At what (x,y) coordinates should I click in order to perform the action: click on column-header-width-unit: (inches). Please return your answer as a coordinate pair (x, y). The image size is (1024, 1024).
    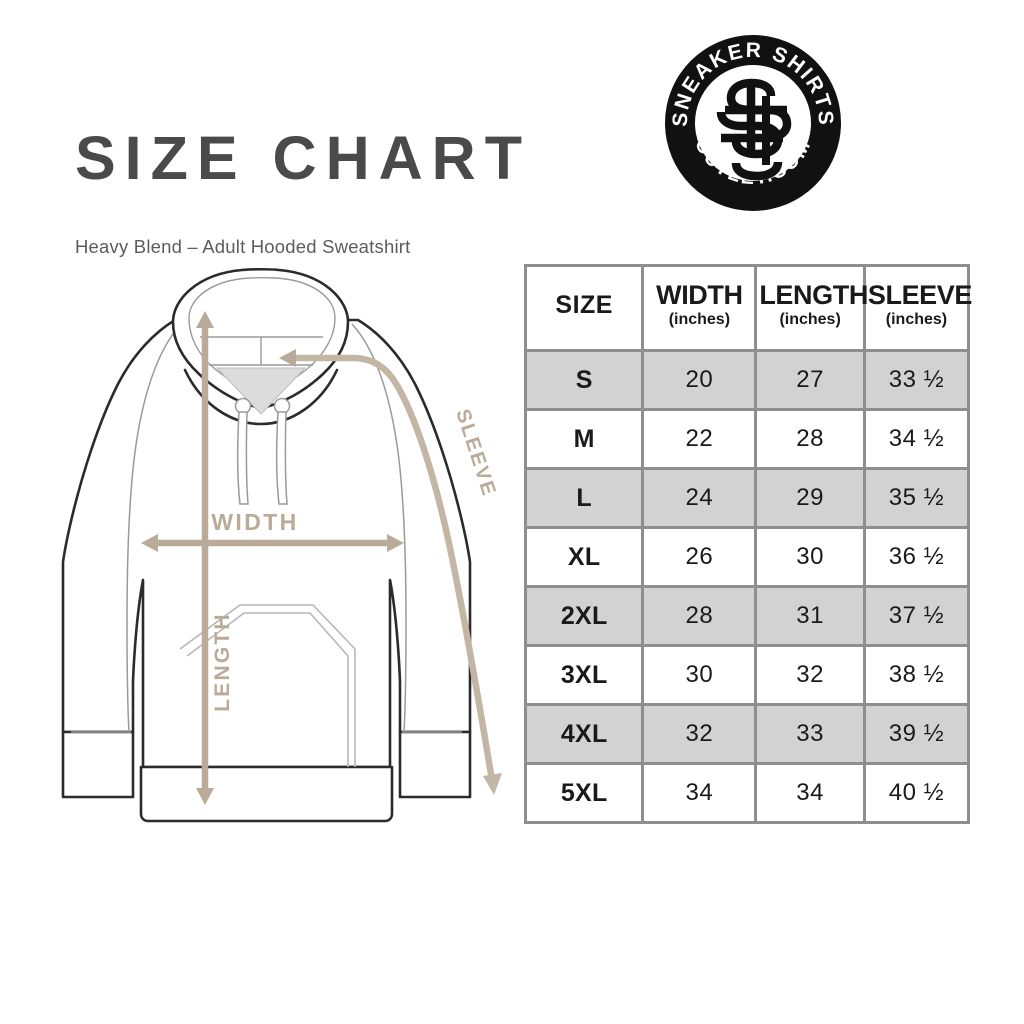
    Looking at the image, I should click on (699, 320).